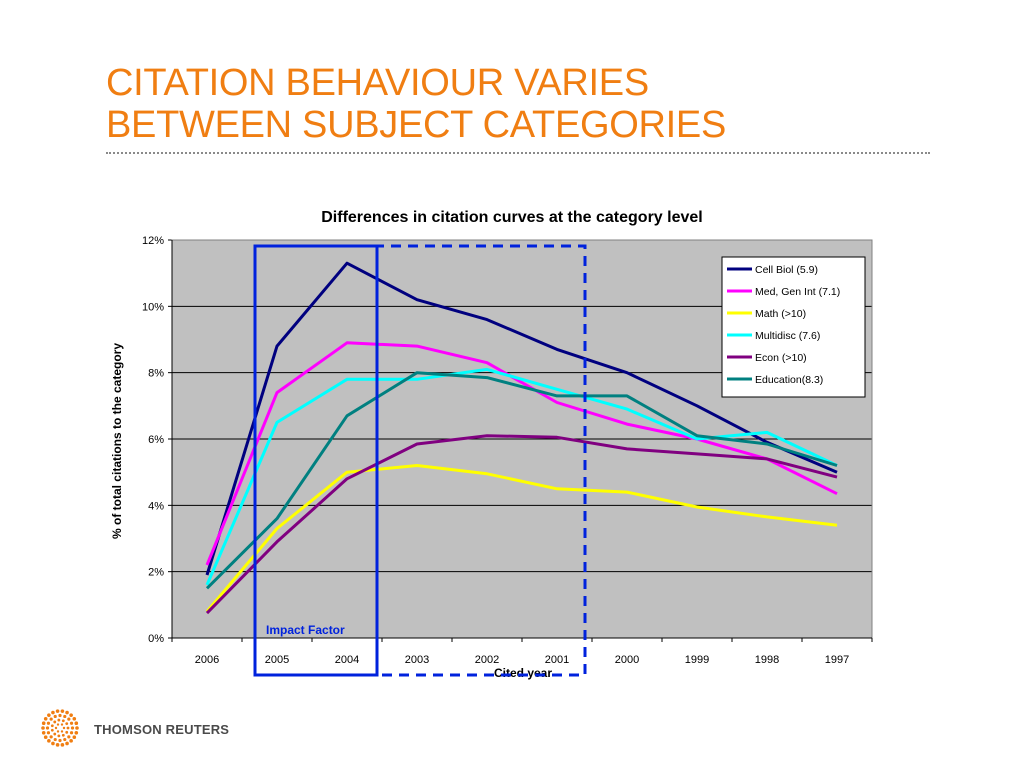 This screenshot has height=768, width=1024. I want to click on legend-box, so click(793, 327).